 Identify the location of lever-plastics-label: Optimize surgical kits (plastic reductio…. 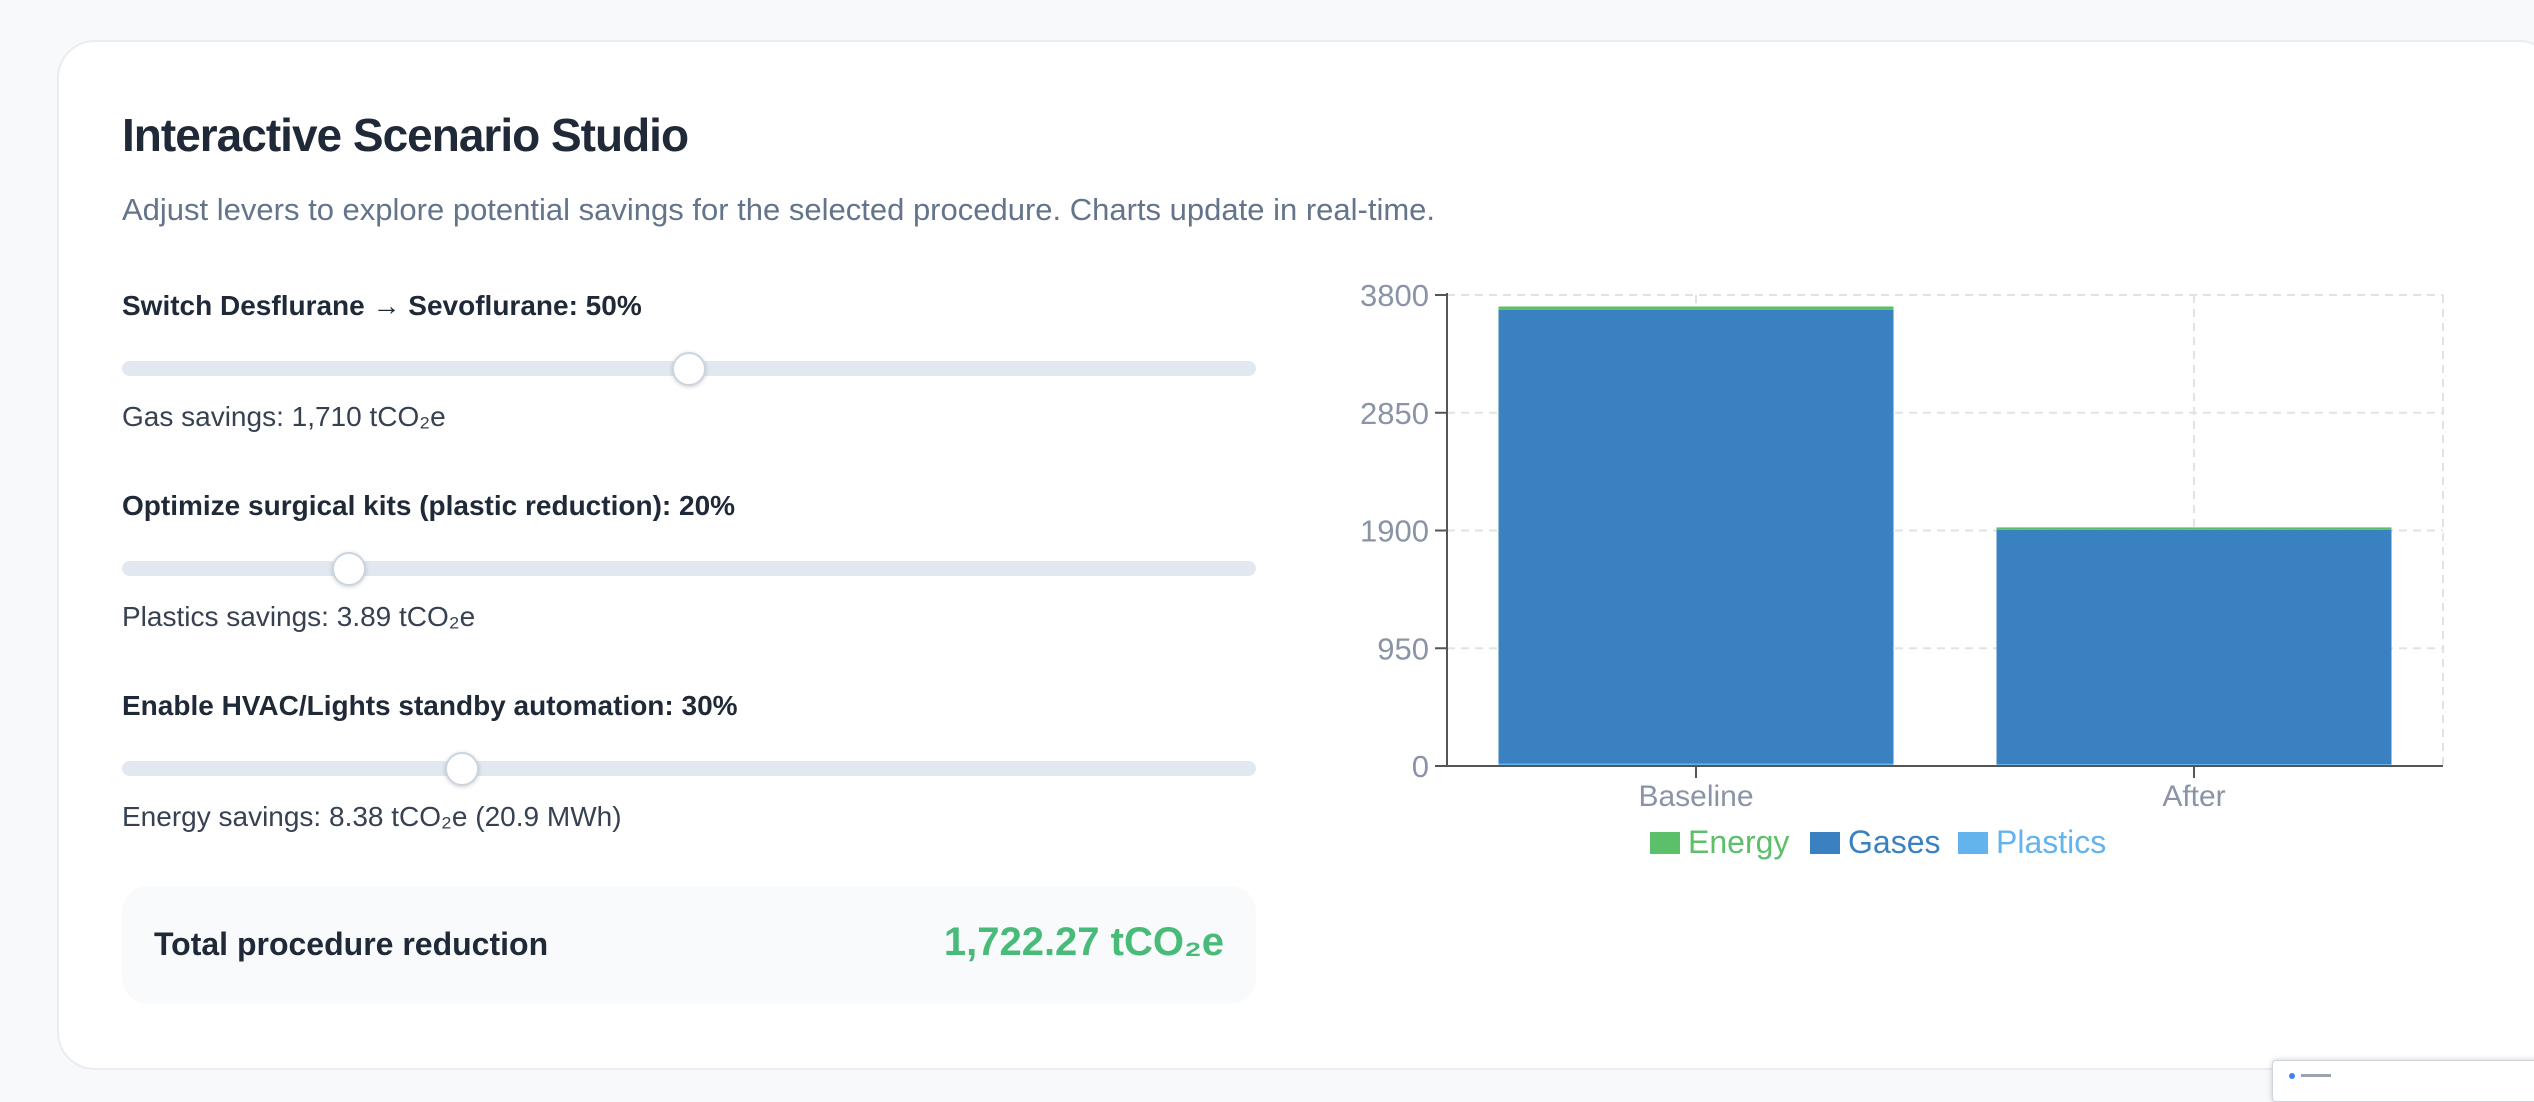
(429, 505).